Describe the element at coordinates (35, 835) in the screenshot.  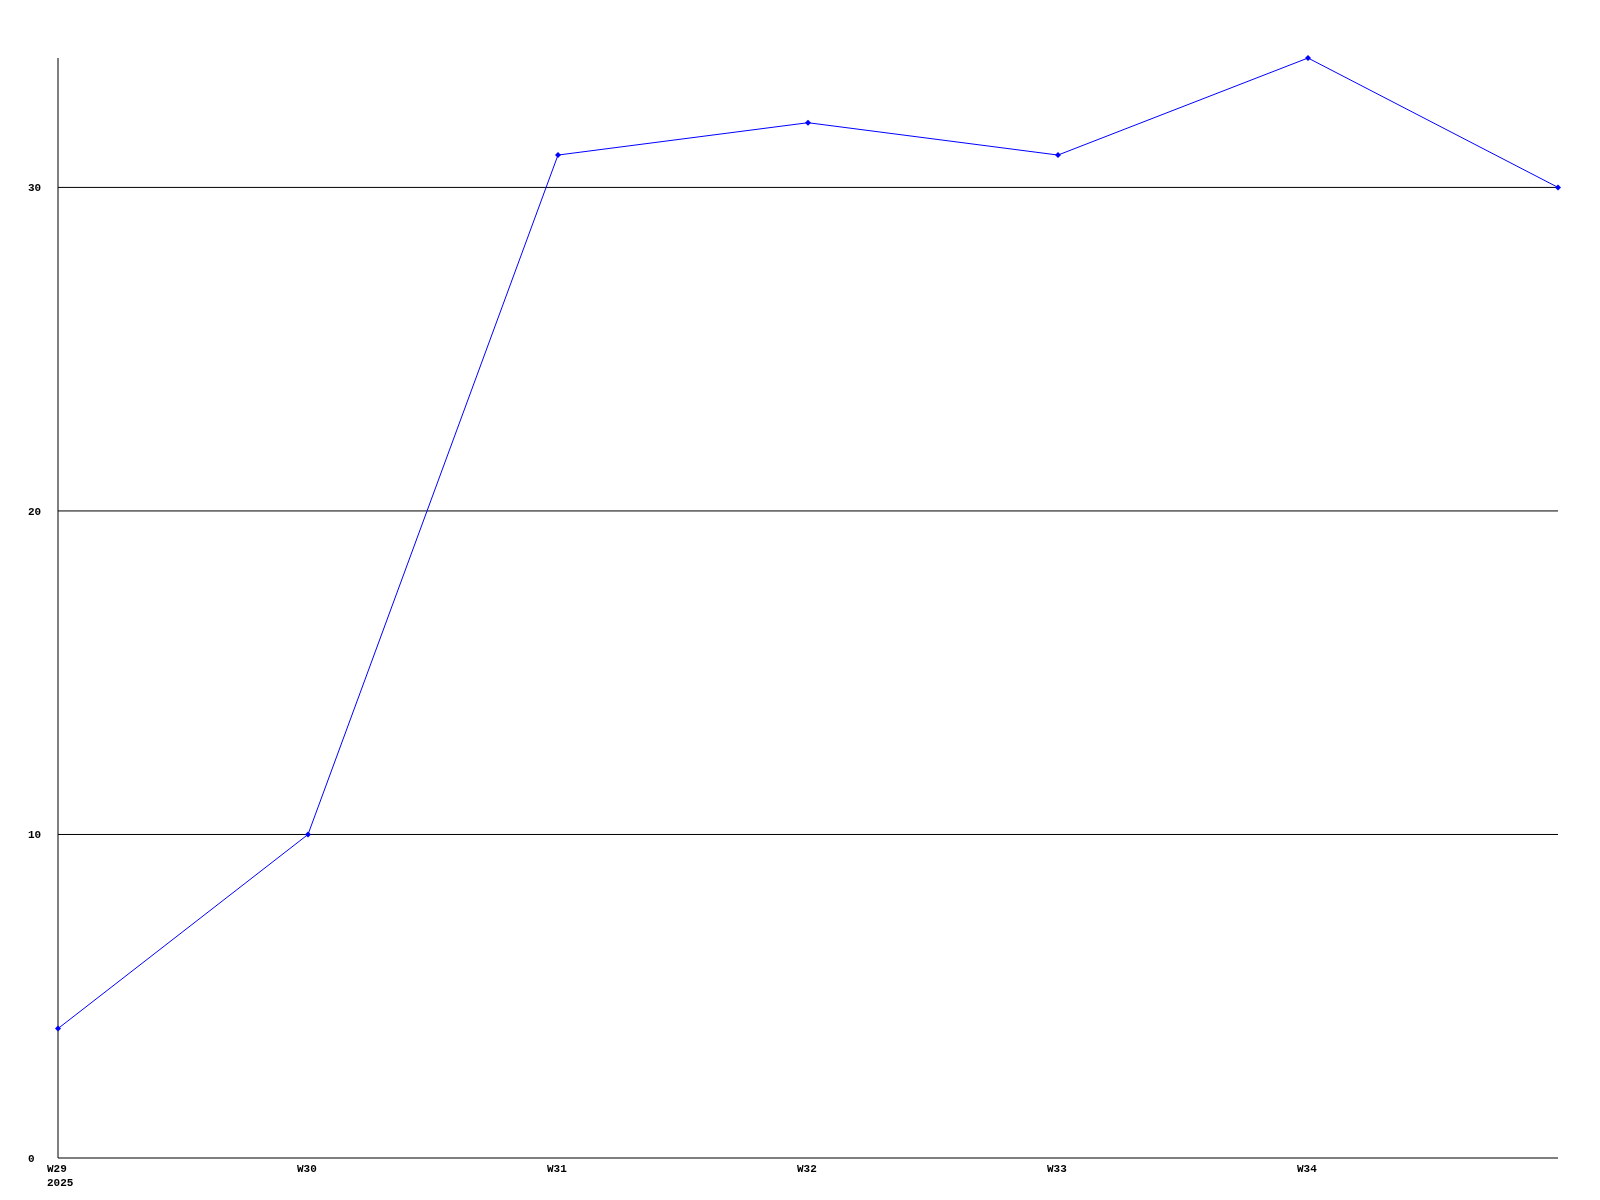
I see `y-tick-label: 10` at that location.